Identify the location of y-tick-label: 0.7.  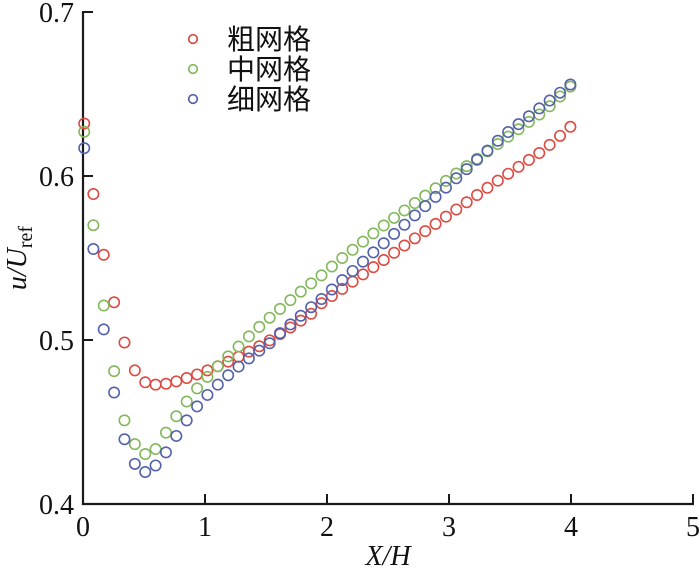
(56, 14).